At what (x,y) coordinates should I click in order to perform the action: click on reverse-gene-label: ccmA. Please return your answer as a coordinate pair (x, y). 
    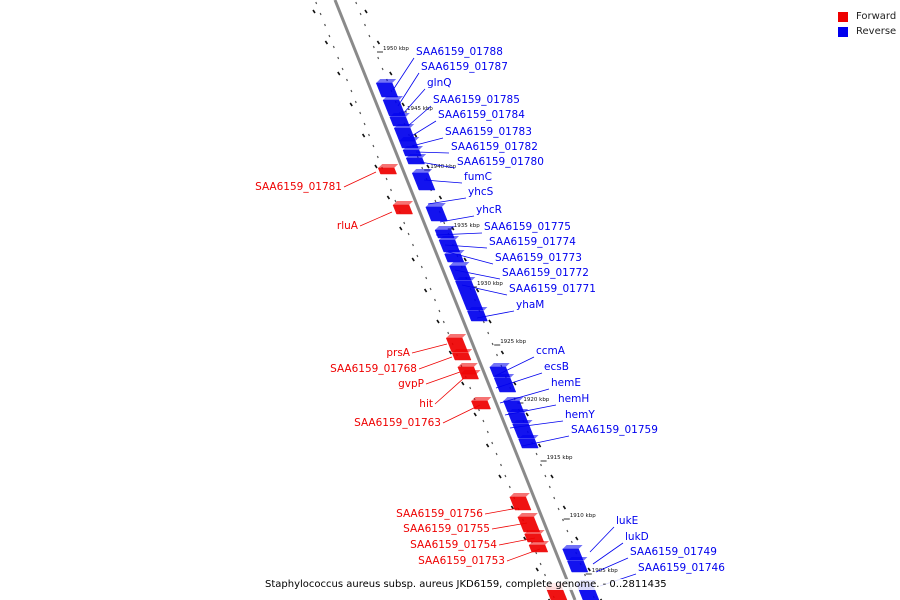
    Looking at the image, I should click on (551, 351).